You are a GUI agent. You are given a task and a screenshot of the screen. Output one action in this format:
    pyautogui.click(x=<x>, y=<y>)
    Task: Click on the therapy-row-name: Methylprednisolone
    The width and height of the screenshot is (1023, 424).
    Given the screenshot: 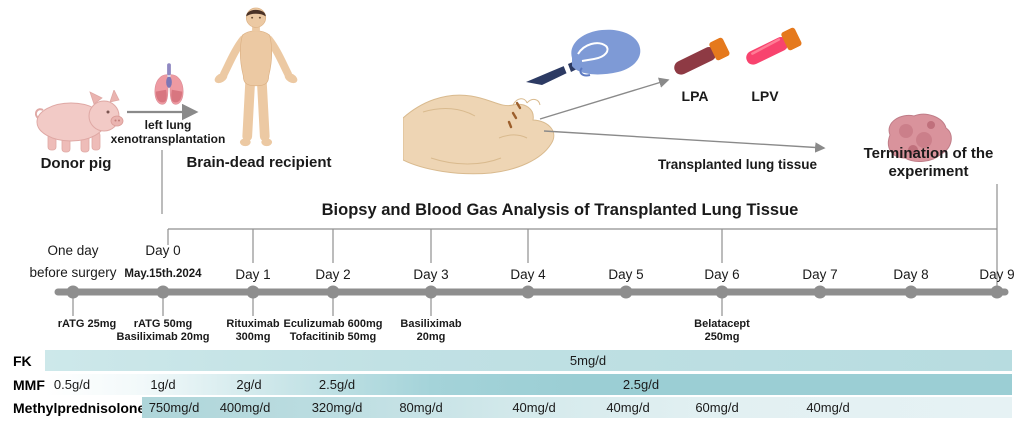 What is the action you would take?
    pyautogui.click(x=79, y=407)
    